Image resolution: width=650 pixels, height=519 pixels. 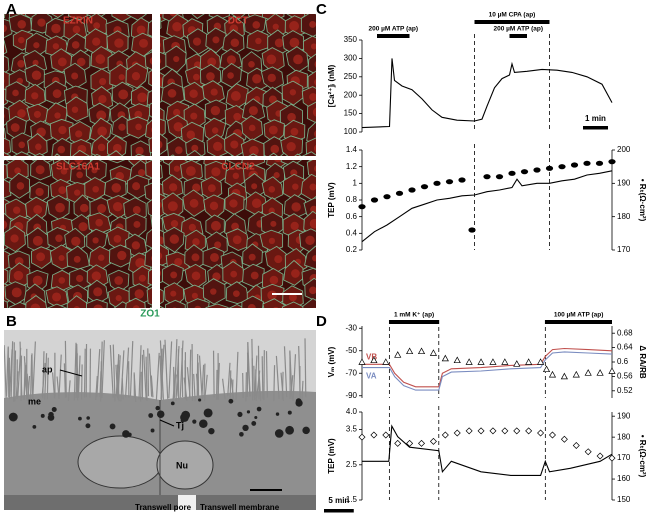 I want to click on y-tick-label: 1.2, so click(x=352, y=166).